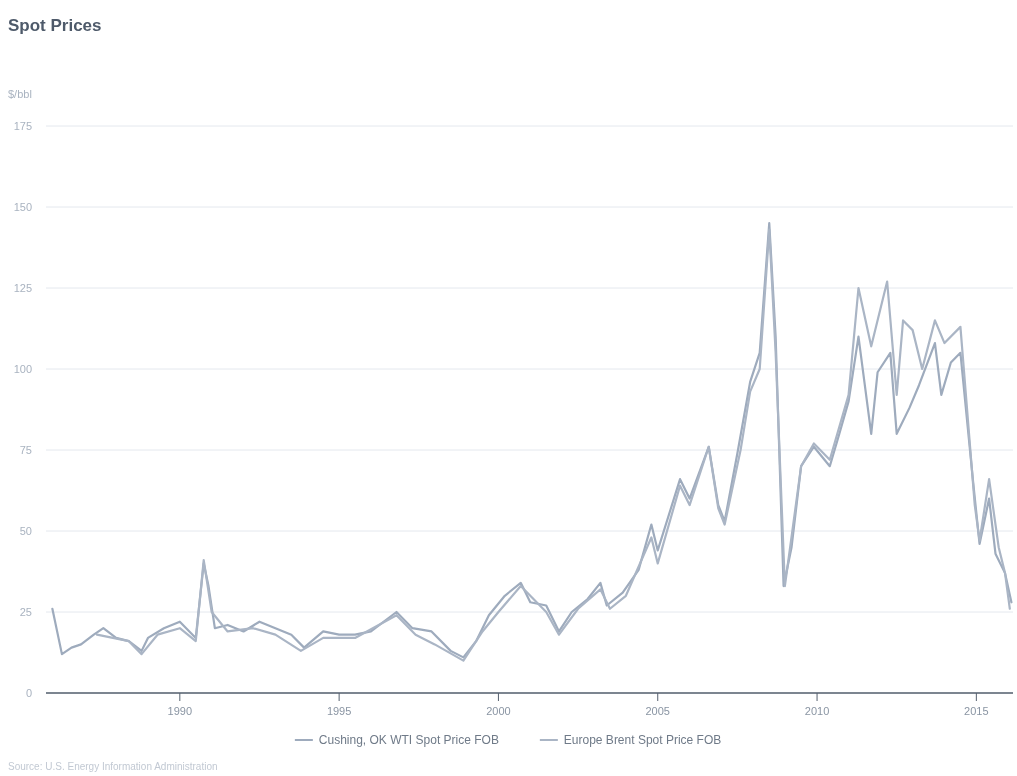  Describe the element at coordinates (657, 711) in the screenshot. I see `x-tick-label: 2005` at that location.